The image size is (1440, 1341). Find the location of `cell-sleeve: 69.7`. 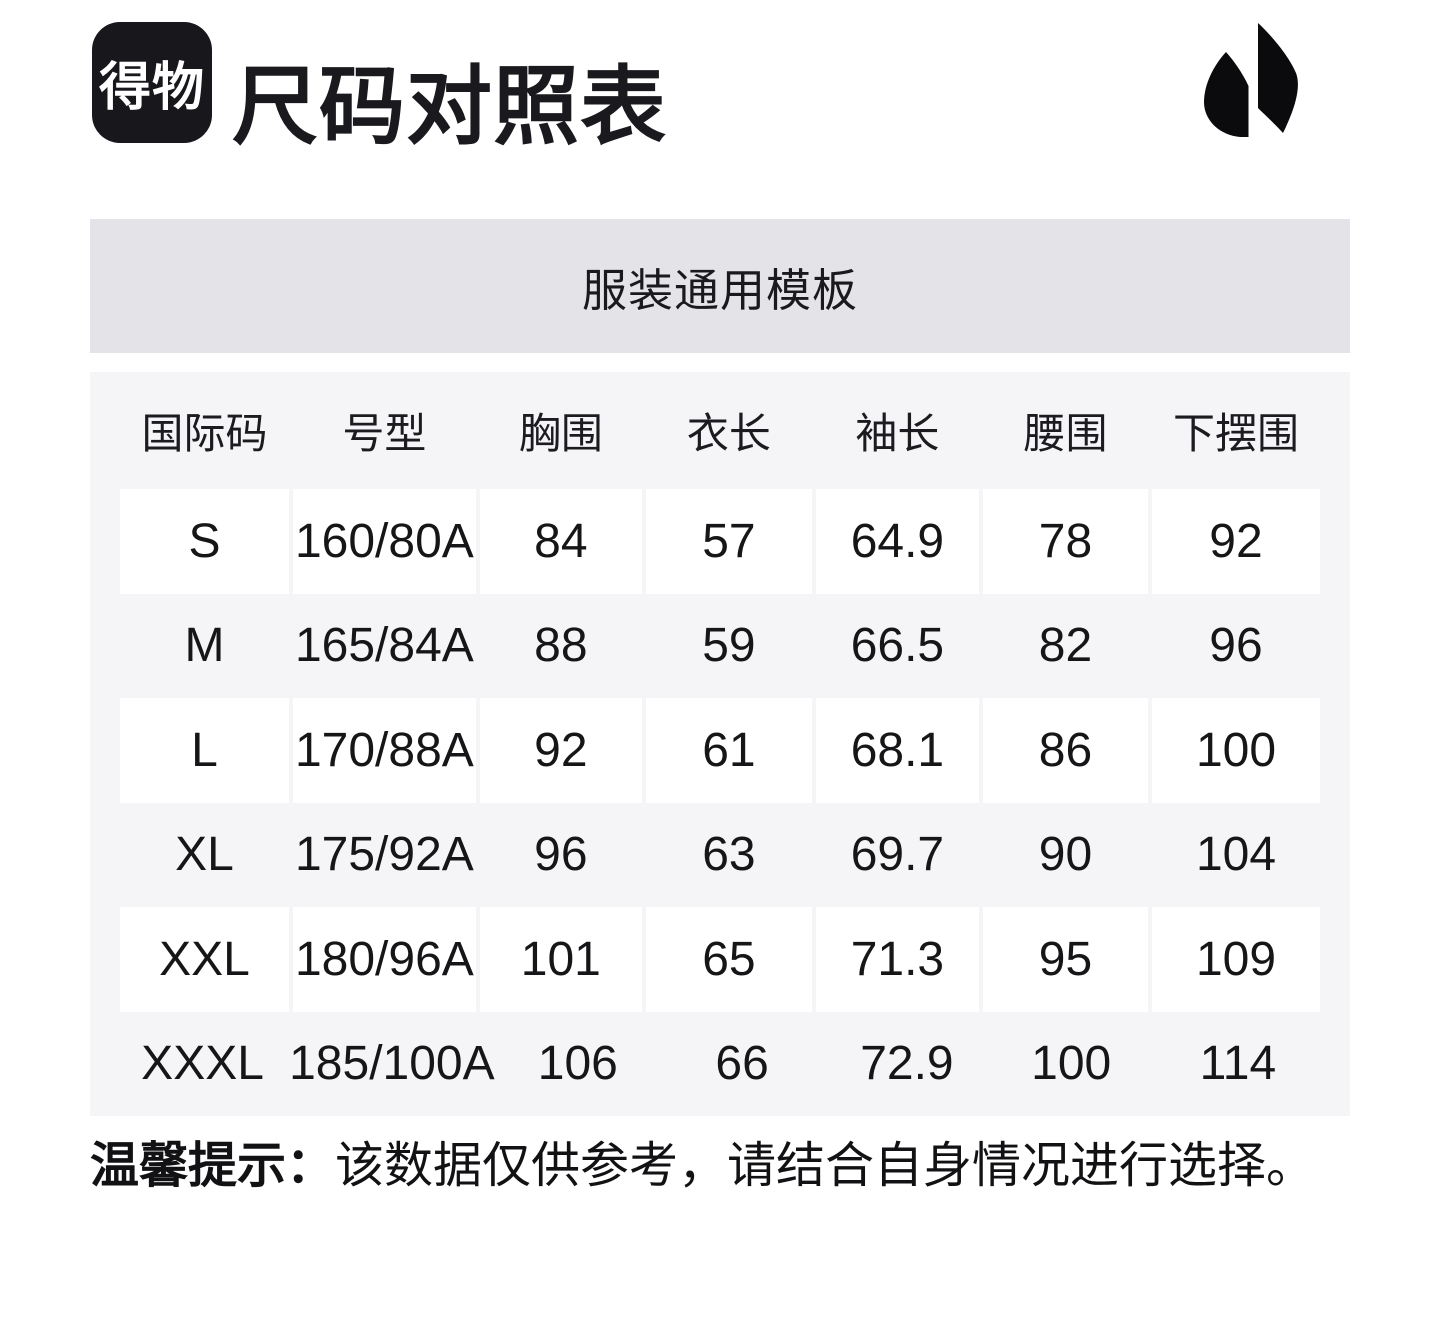

cell-sleeve: 69.7 is located at coordinates (897, 855).